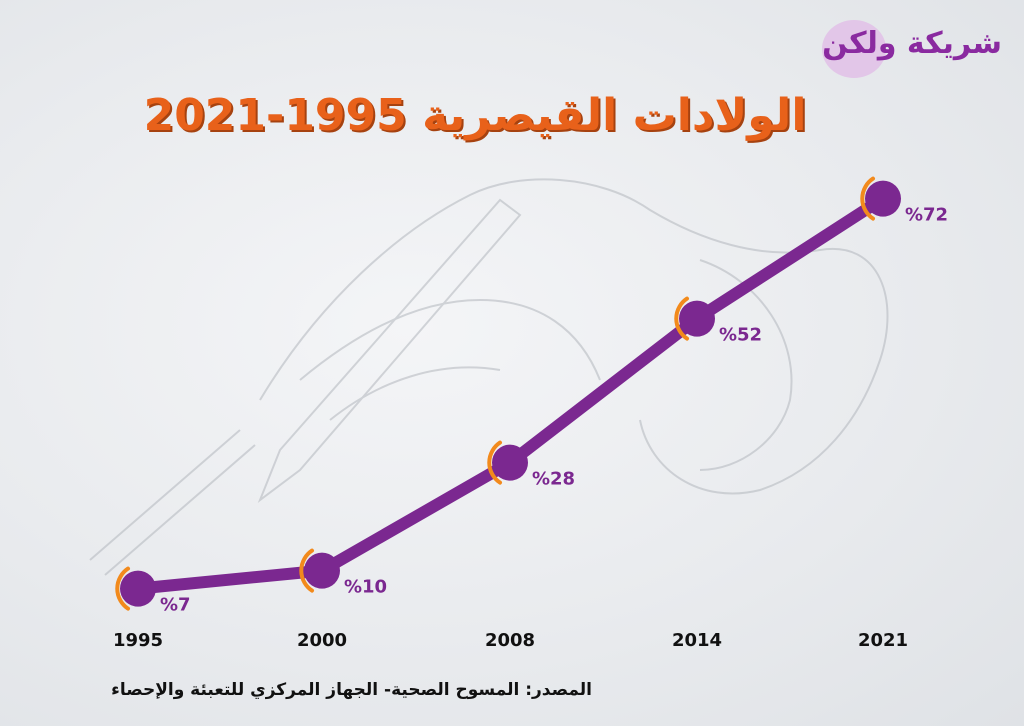  I want to click on data-label: %7, so click(175, 605).